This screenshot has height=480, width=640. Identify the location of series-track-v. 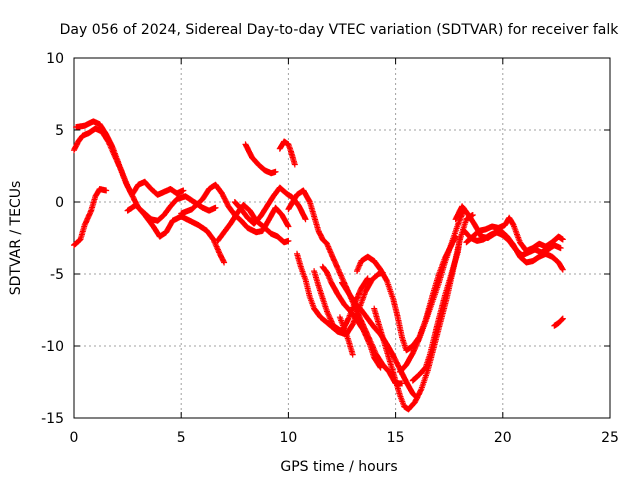
(512, 243).